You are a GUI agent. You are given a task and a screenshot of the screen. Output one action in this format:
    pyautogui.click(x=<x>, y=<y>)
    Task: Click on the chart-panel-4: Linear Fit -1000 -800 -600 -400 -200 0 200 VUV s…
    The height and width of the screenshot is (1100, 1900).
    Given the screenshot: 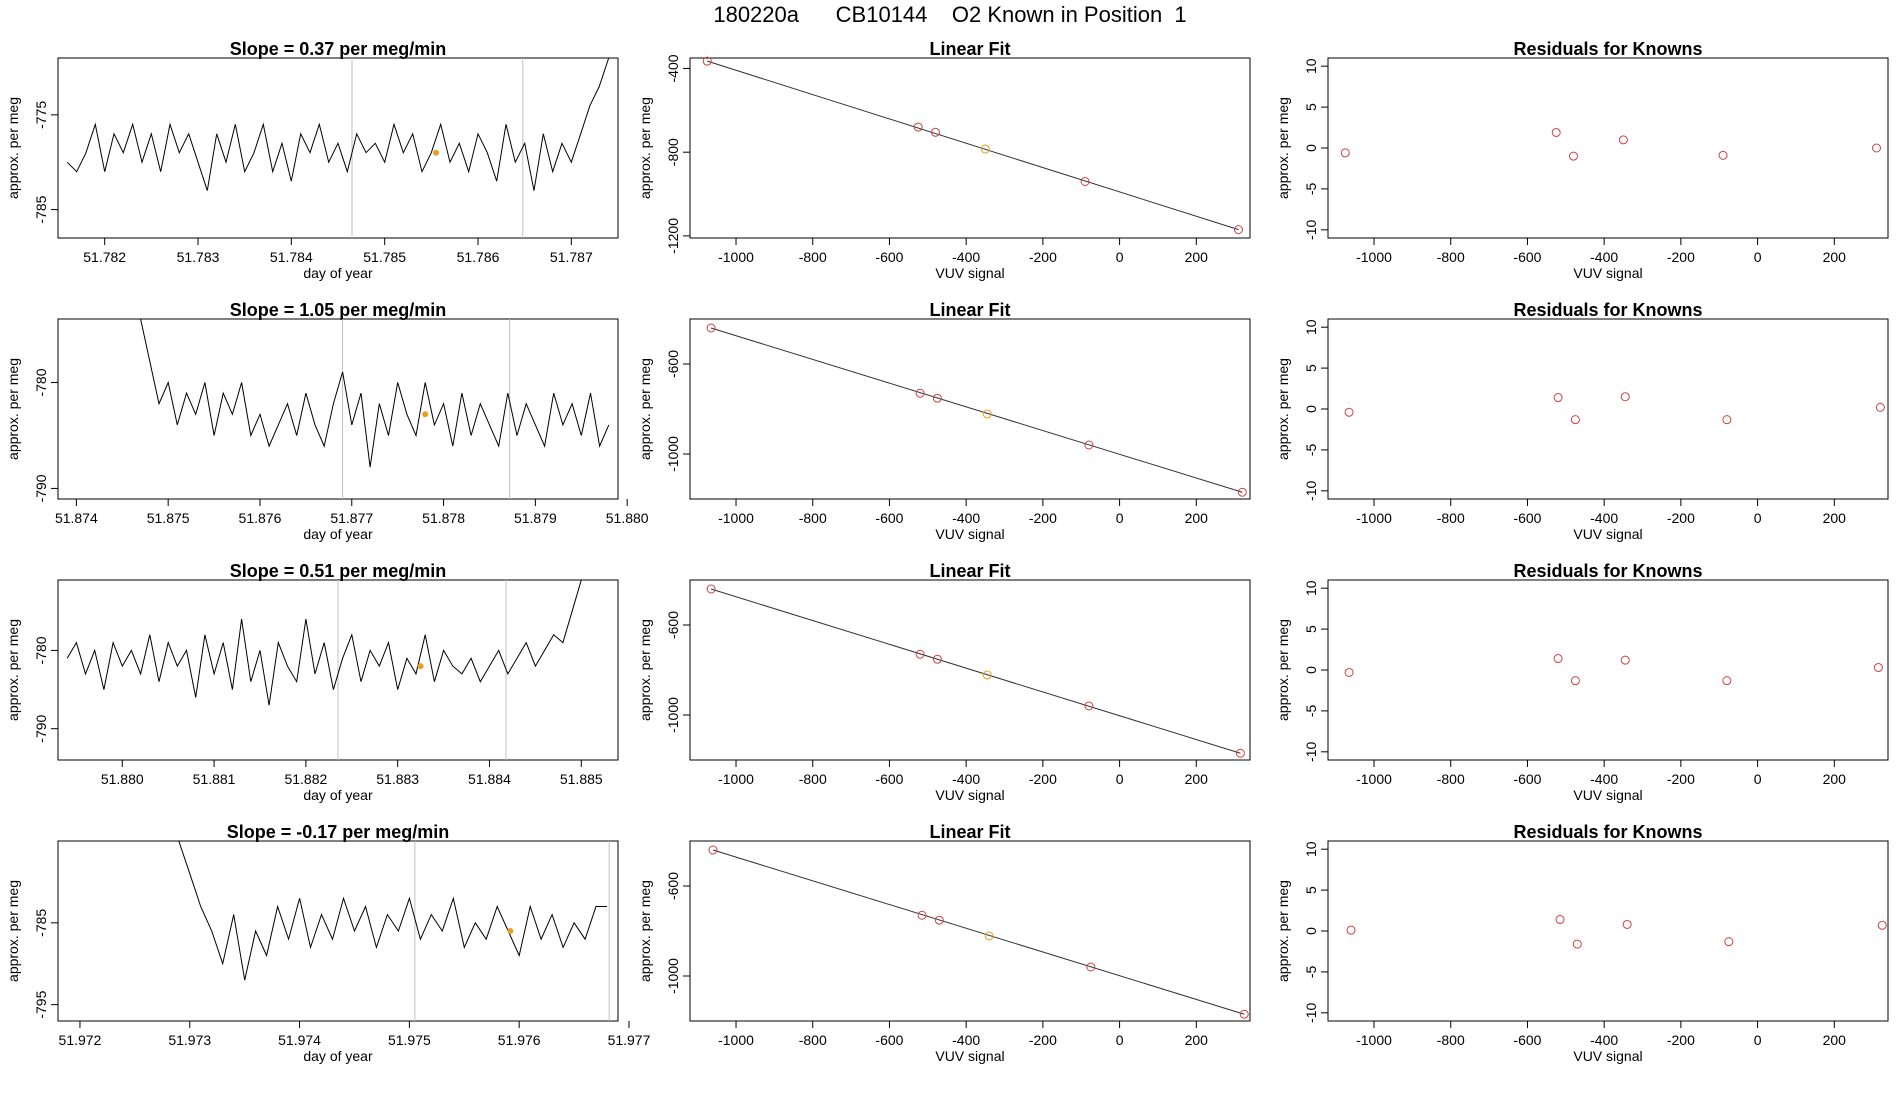 What is the action you would take?
    pyautogui.click(x=944, y=421)
    